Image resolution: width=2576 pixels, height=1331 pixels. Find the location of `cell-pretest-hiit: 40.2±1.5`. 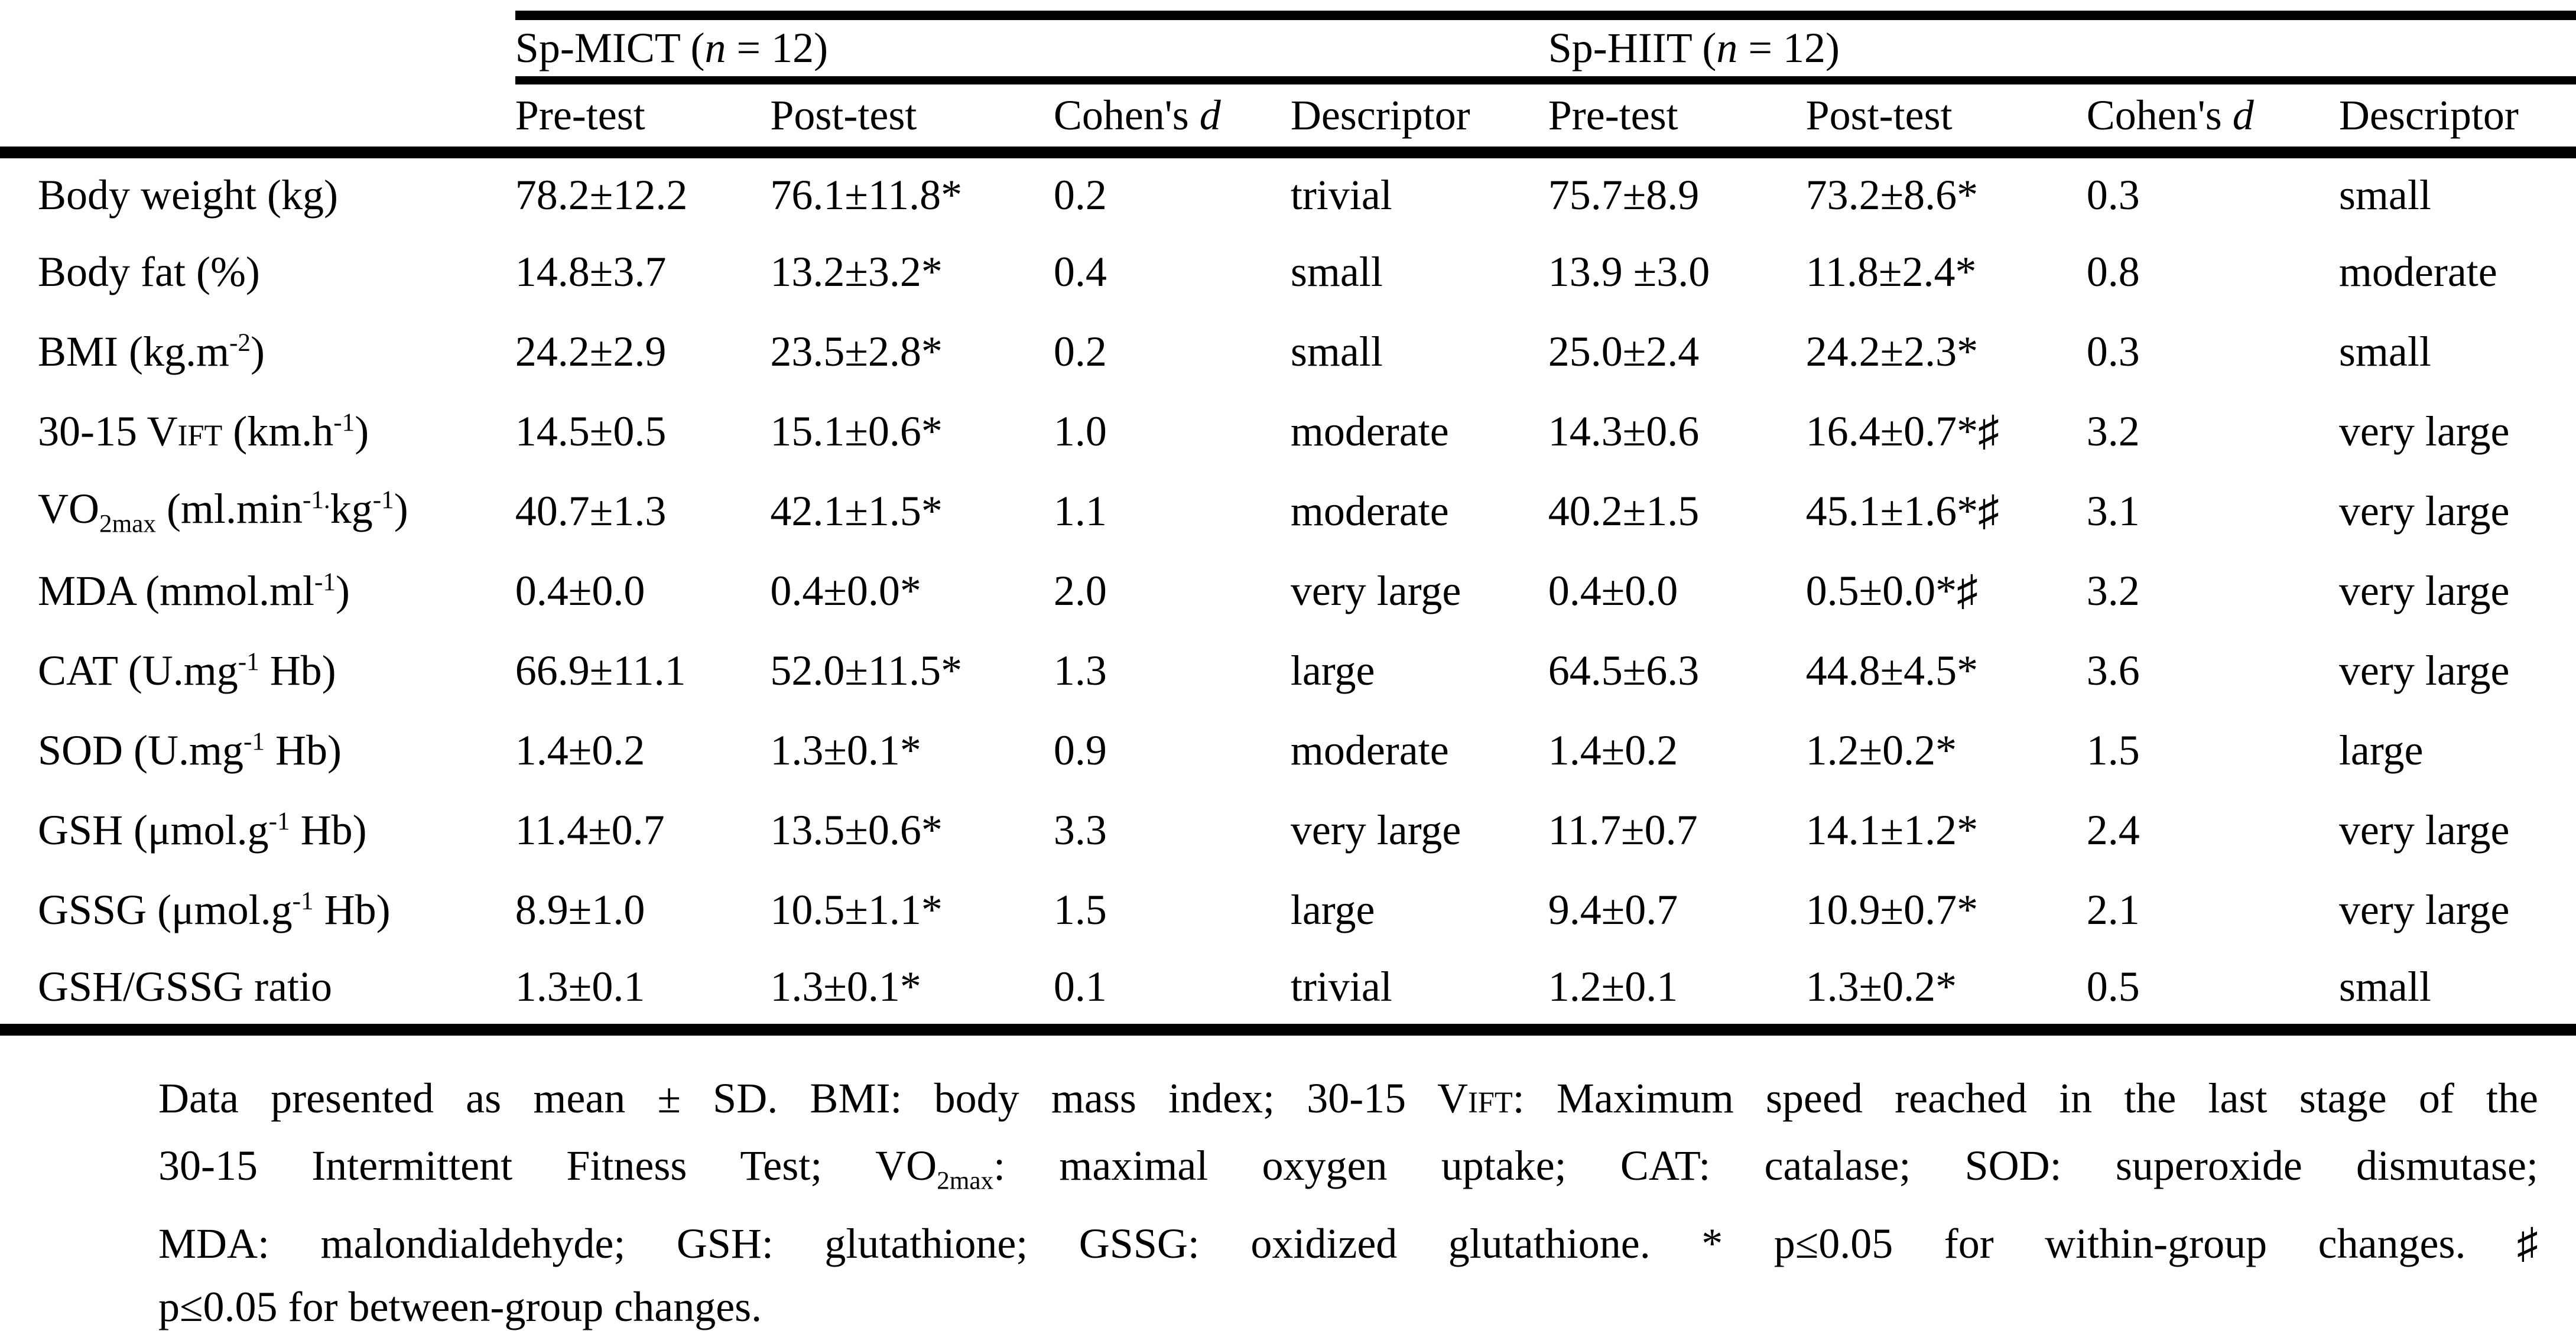

cell-pretest-hiit: 40.2±1.5 is located at coordinates (1624, 511).